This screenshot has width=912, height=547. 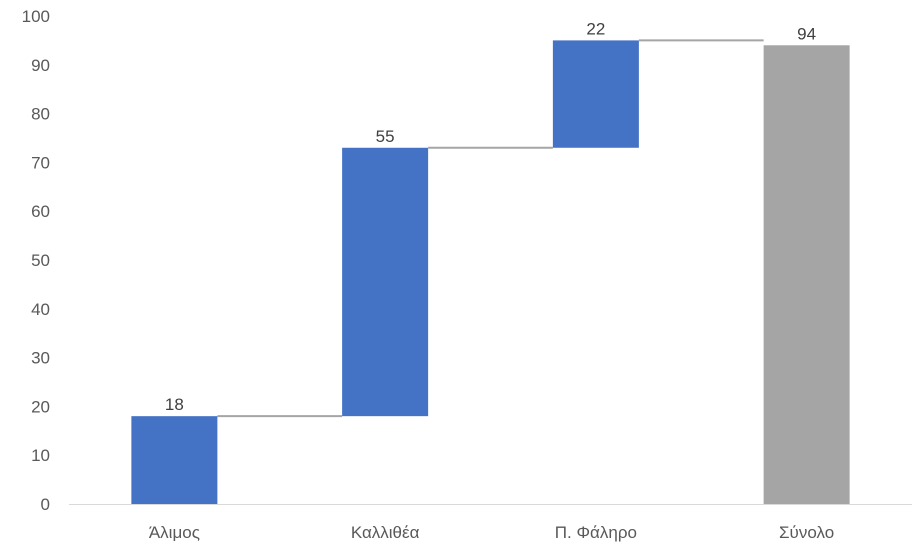 I want to click on x-tick-label: Άλιμος, so click(x=174, y=532).